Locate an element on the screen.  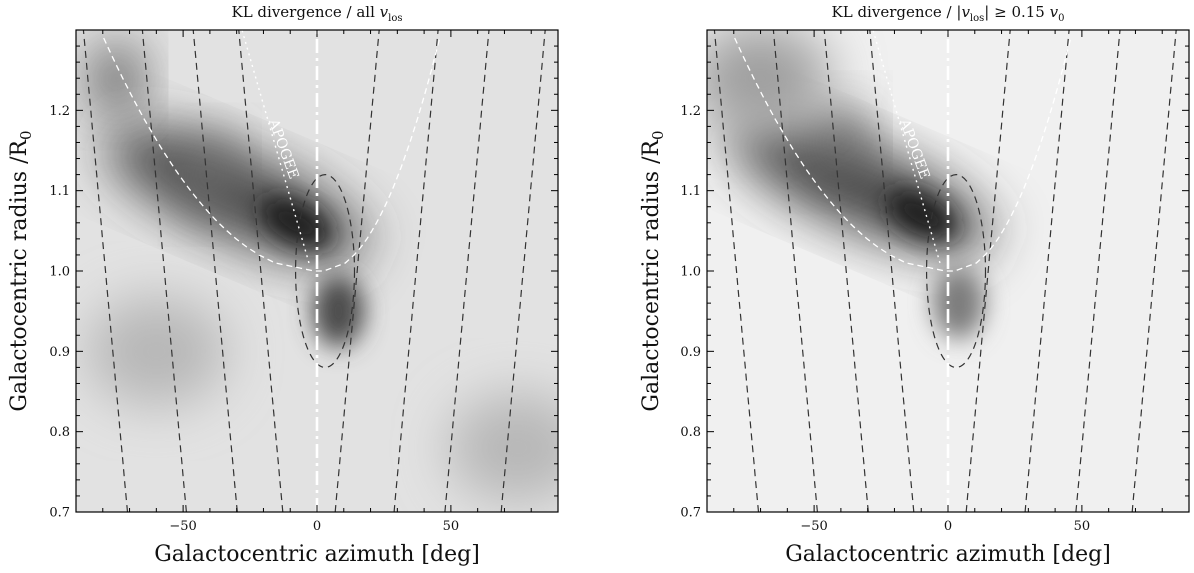
right-x-axis-label: Galactocentric azimuth [deg] is located at coordinates (948, 554).